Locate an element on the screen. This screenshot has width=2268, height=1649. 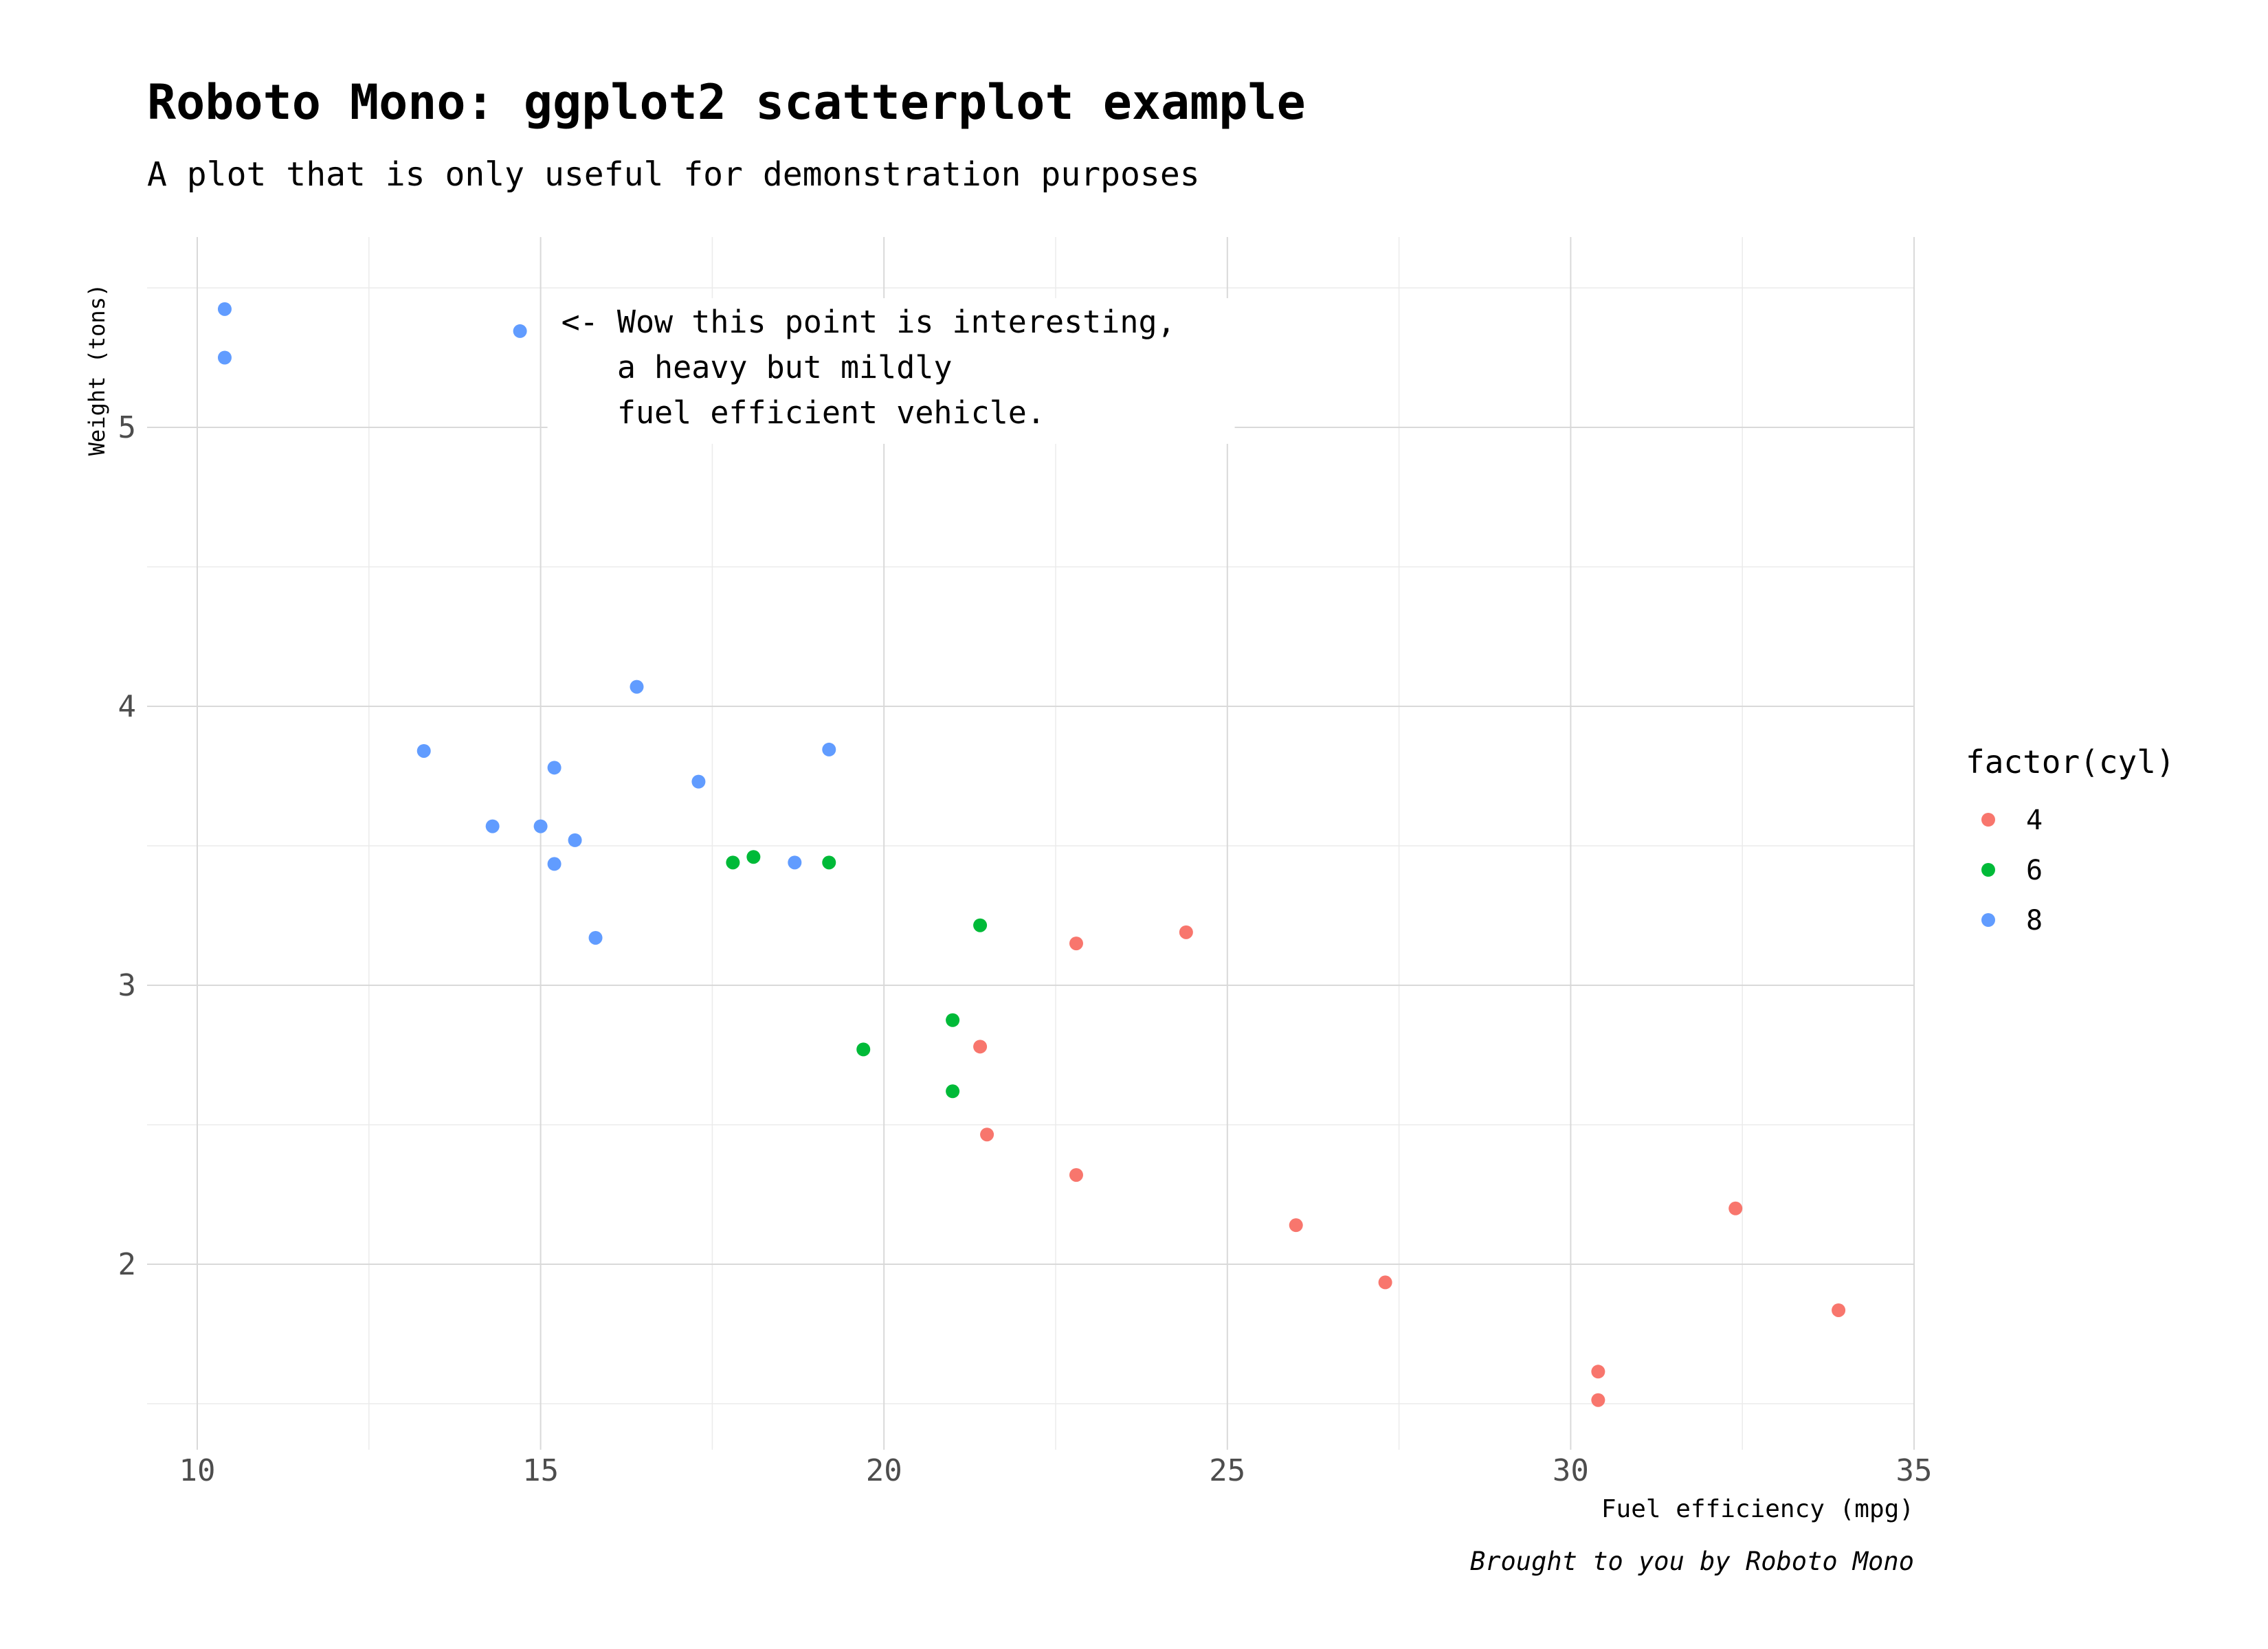
annotation-background is located at coordinates (891, 371).